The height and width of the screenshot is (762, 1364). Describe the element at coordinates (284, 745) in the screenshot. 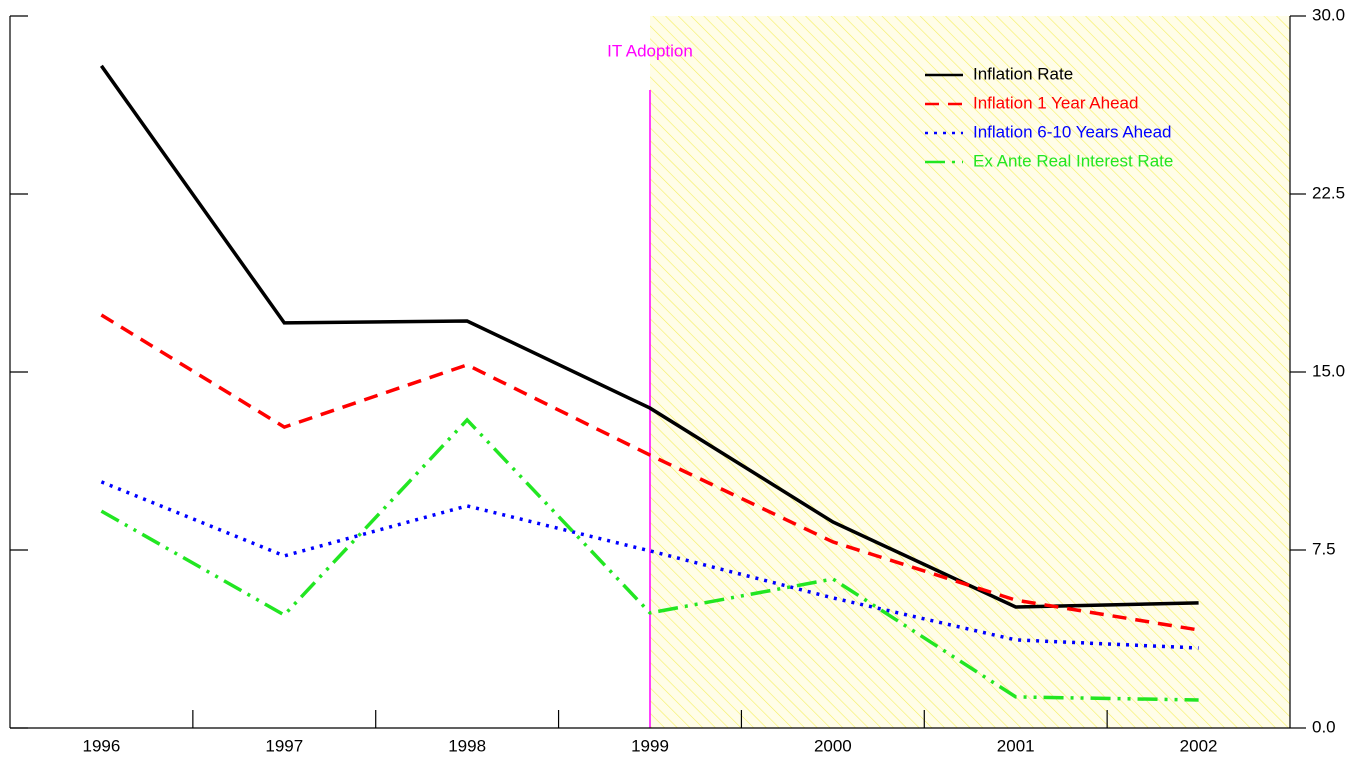

I see `x-tick-label: 1997` at that location.